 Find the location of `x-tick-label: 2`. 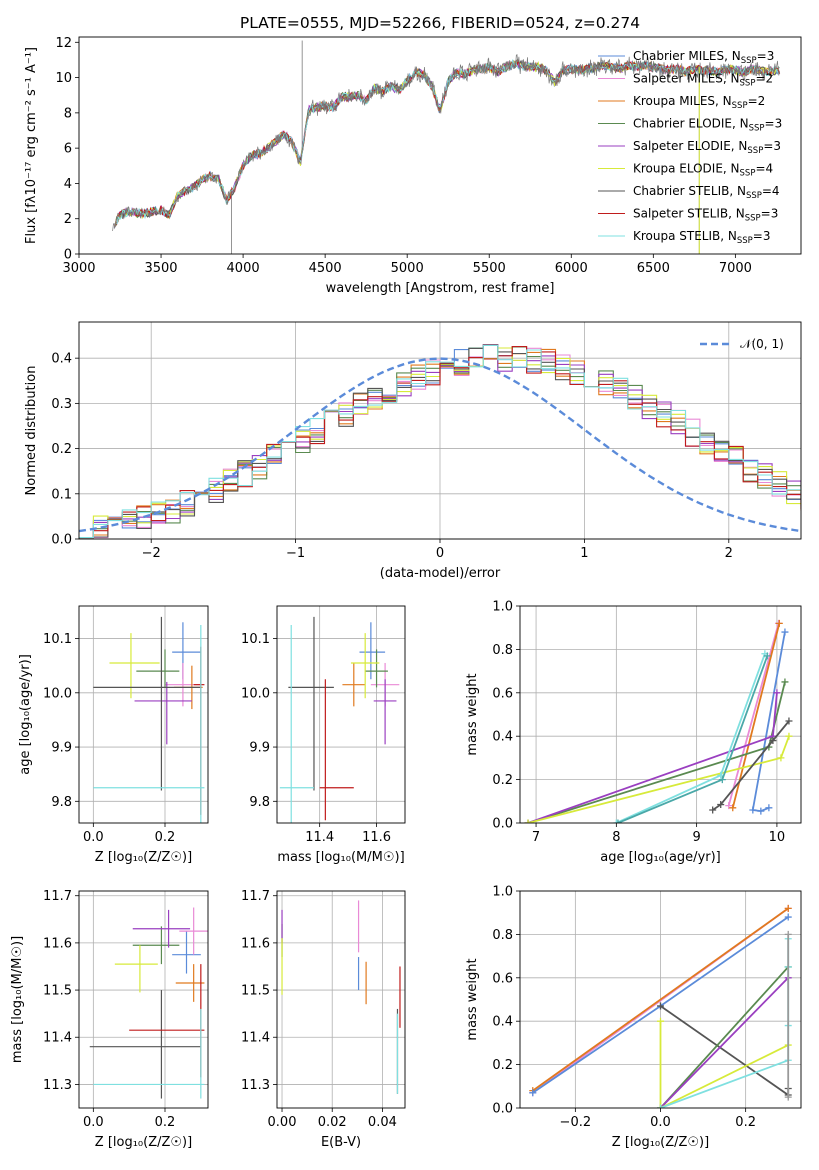

x-tick-label: 2 is located at coordinates (729, 553).